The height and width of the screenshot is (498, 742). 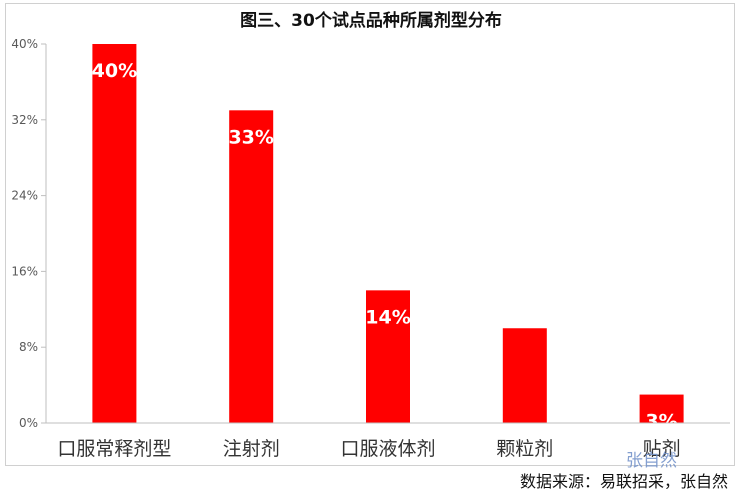 I want to click on source-note: 数据来源：易联招采，张自然, so click(x=623, y=481).